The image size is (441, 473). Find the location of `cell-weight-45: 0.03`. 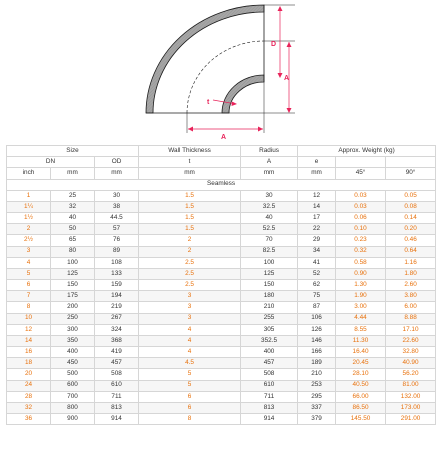

cell-weight-45: 0.03 is located at coordinates (361, 207).